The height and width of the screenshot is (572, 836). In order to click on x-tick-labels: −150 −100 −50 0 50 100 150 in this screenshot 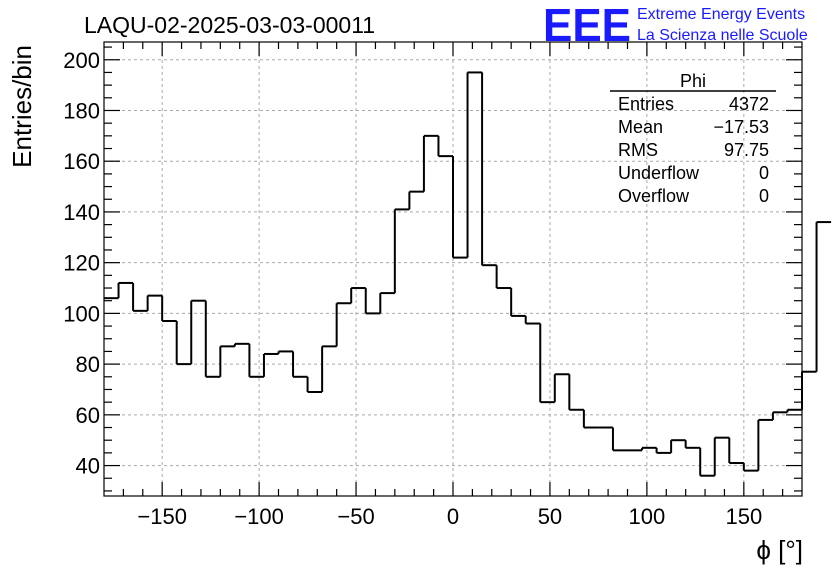, I will do `click(449, 516)`.